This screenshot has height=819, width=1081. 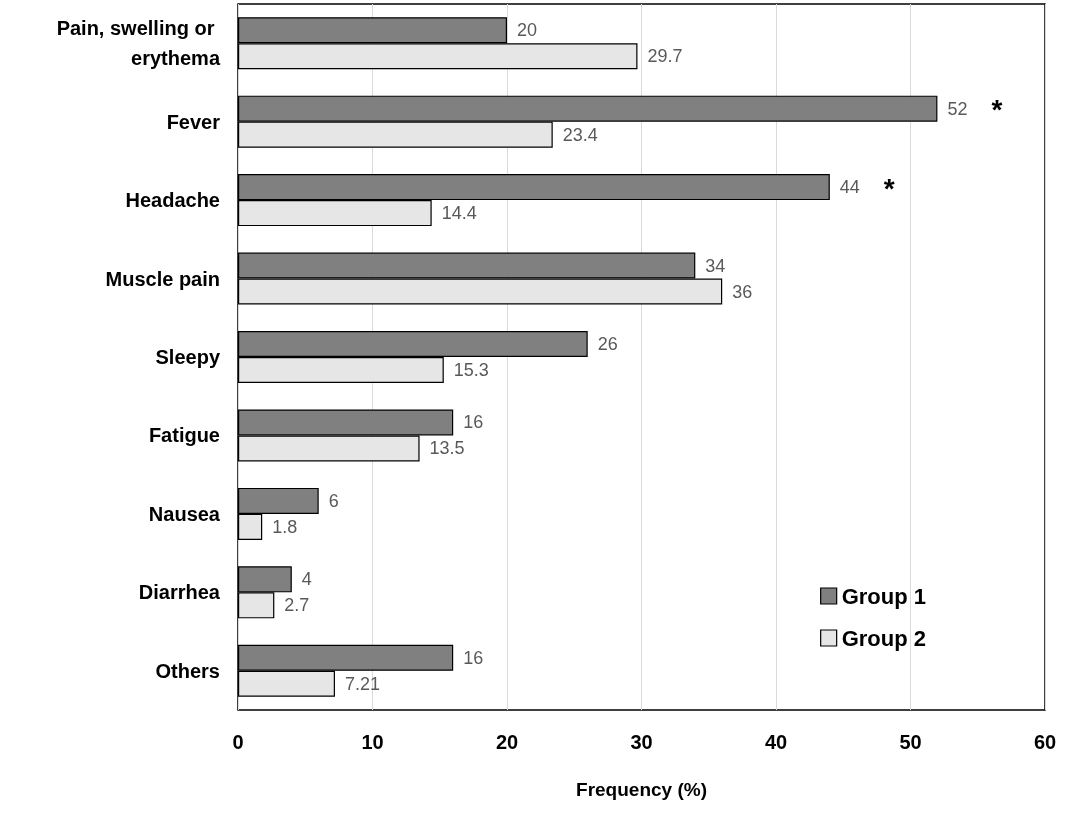 What do you see at coordinates (884, 596) in the screenshot?
I see `legend-label: Group 1` at bounding box center [884, 596].